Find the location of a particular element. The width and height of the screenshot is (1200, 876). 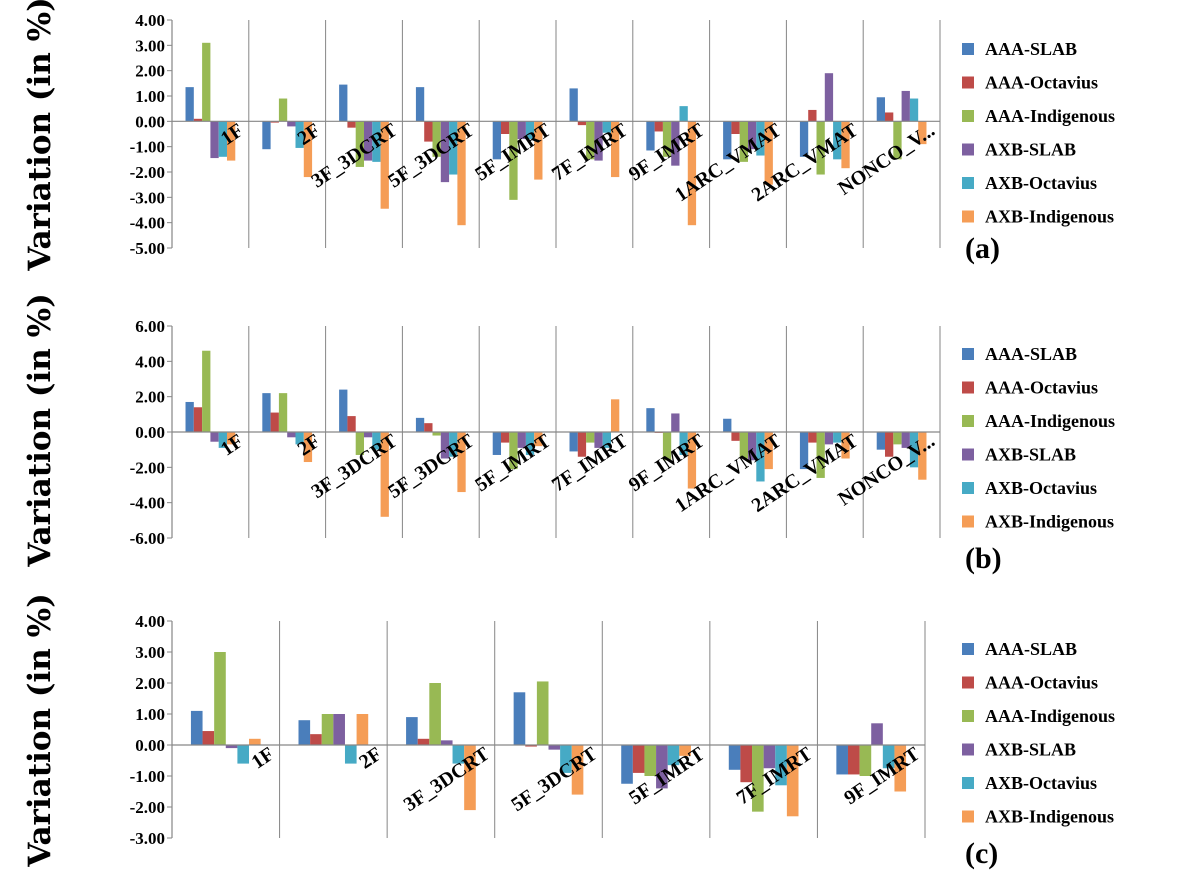

bar-axb-slab-1f is located at coordinates (231, 747).